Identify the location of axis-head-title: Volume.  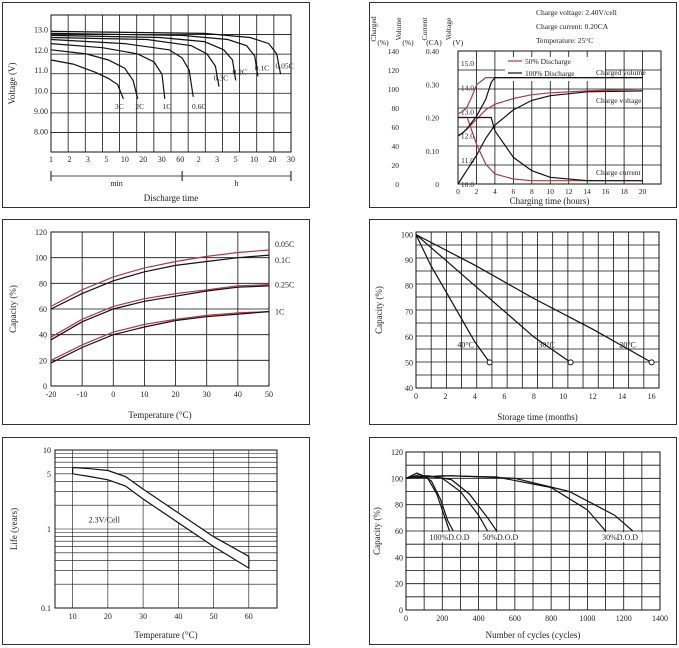
(398, 29).